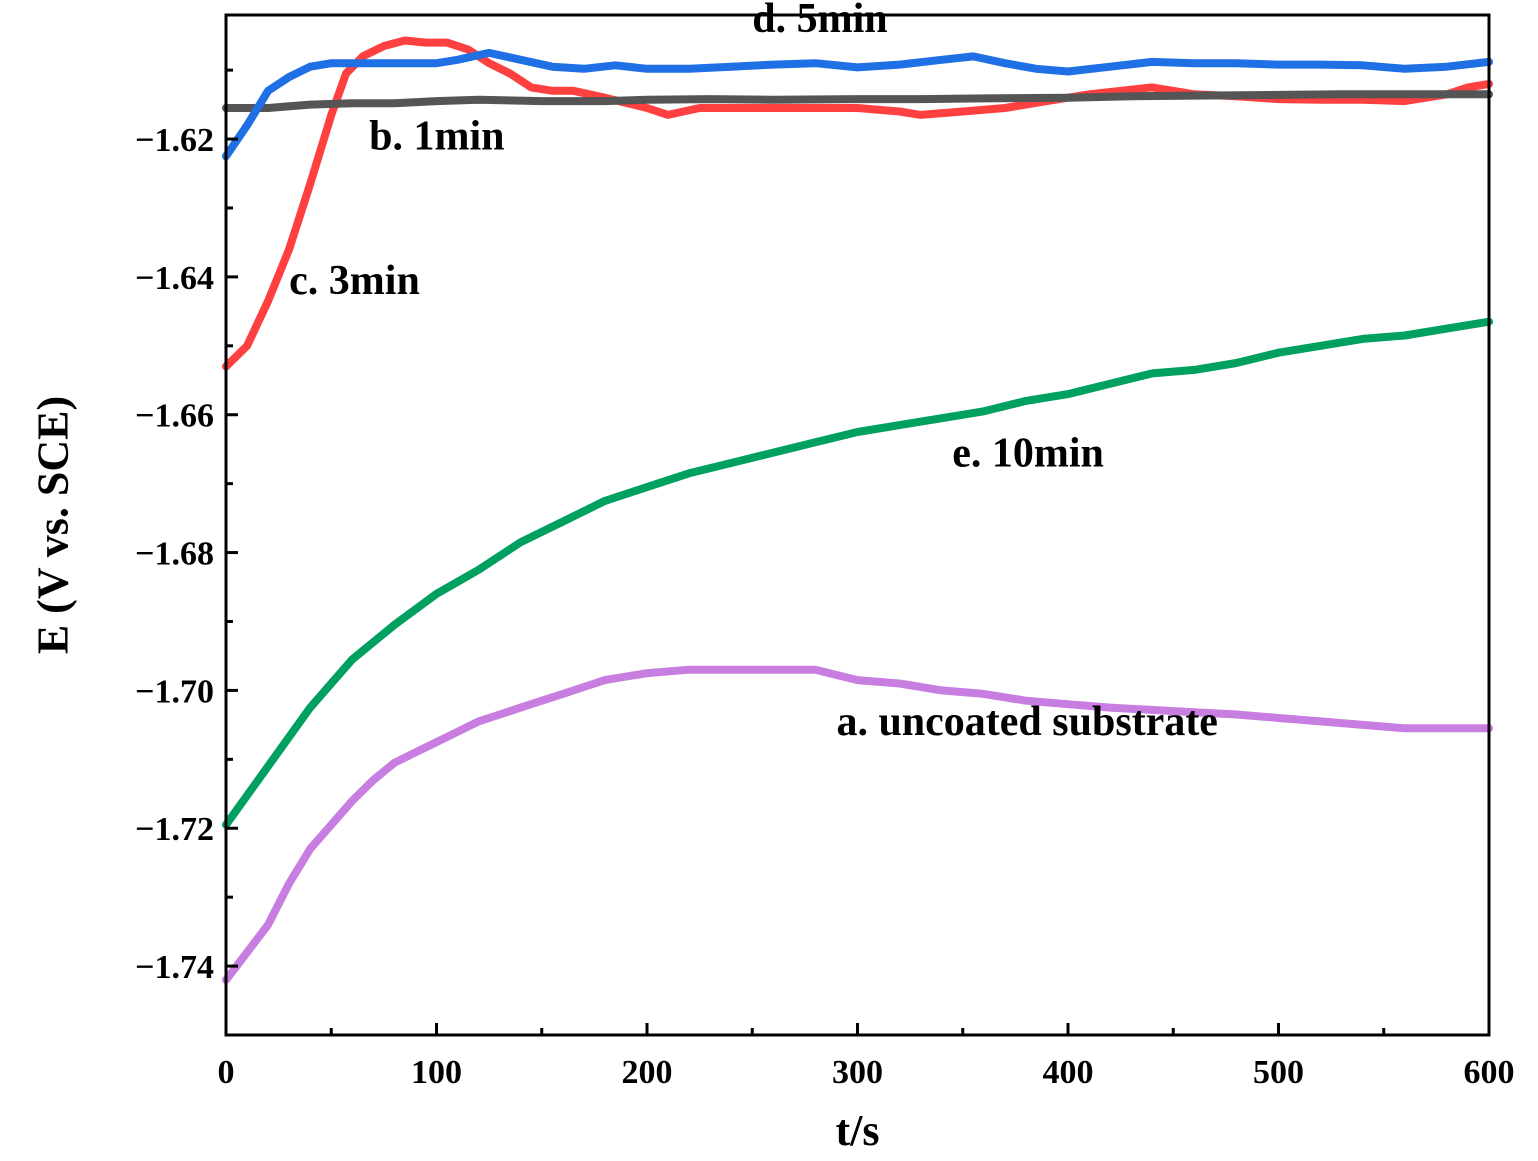 The width and height of the screenshot is (1538, 1161). I want to click on x-tick-label: 0, so click(226, 1072).